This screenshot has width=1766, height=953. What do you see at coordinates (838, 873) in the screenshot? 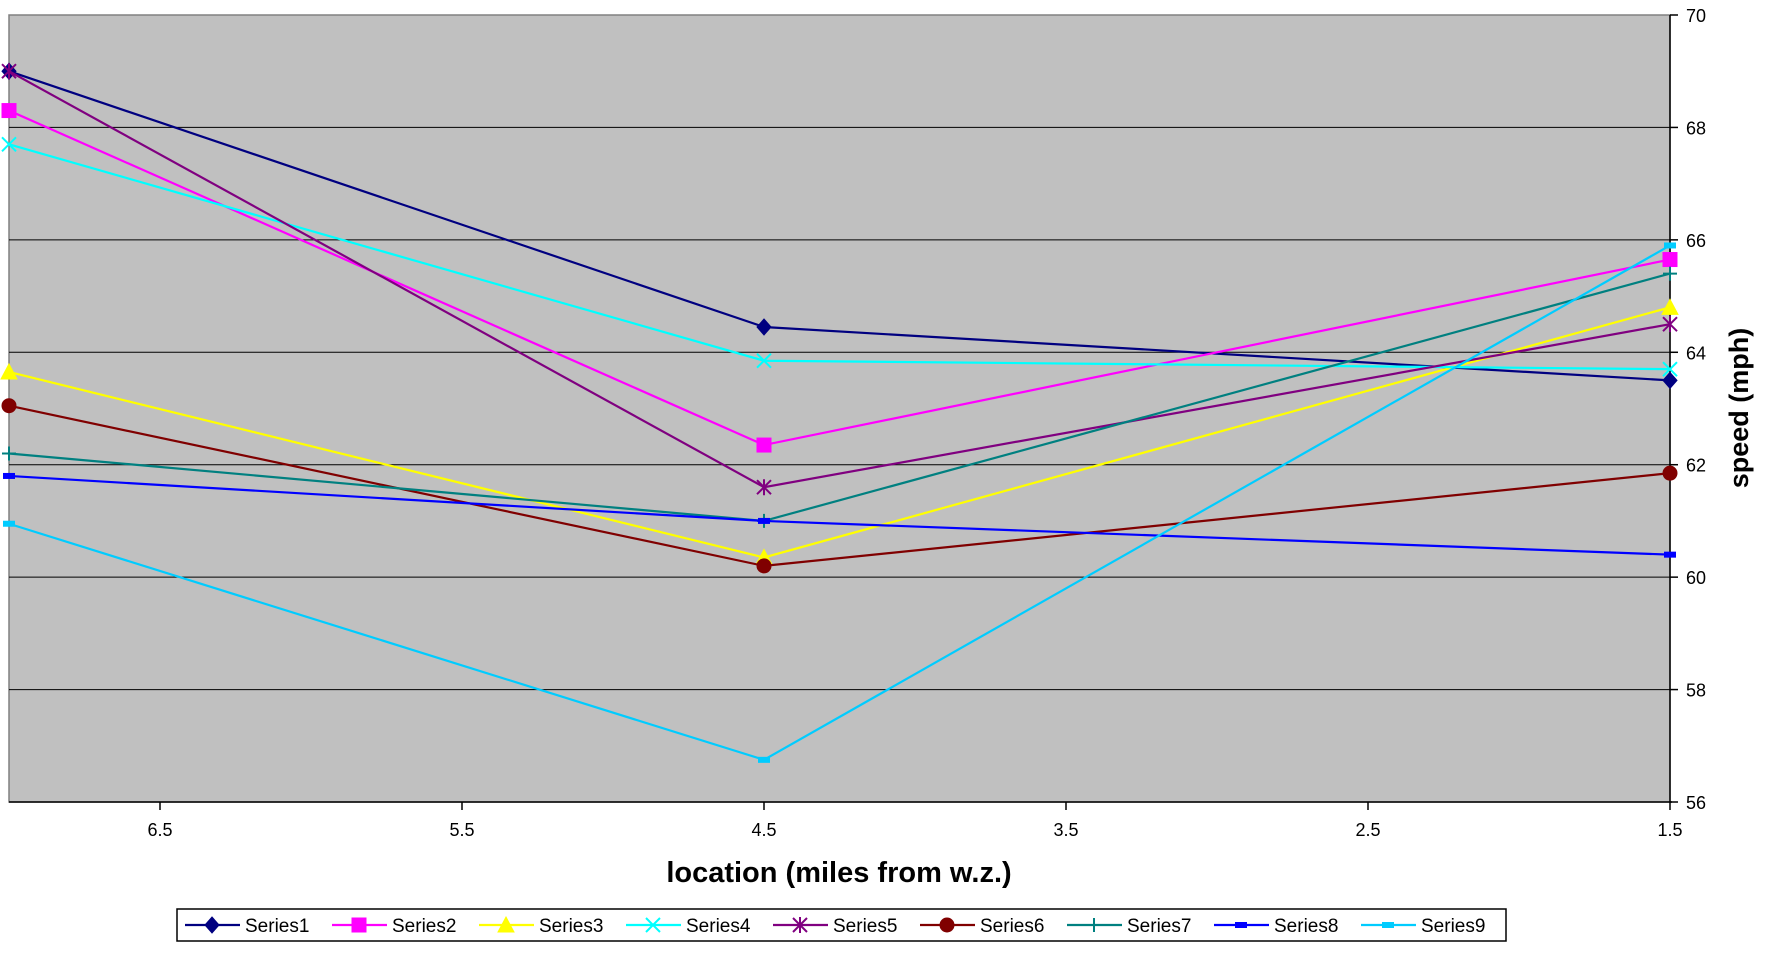
I see `x-axis-title: location (miles from w.z.)` at bounding box center [838, 873].